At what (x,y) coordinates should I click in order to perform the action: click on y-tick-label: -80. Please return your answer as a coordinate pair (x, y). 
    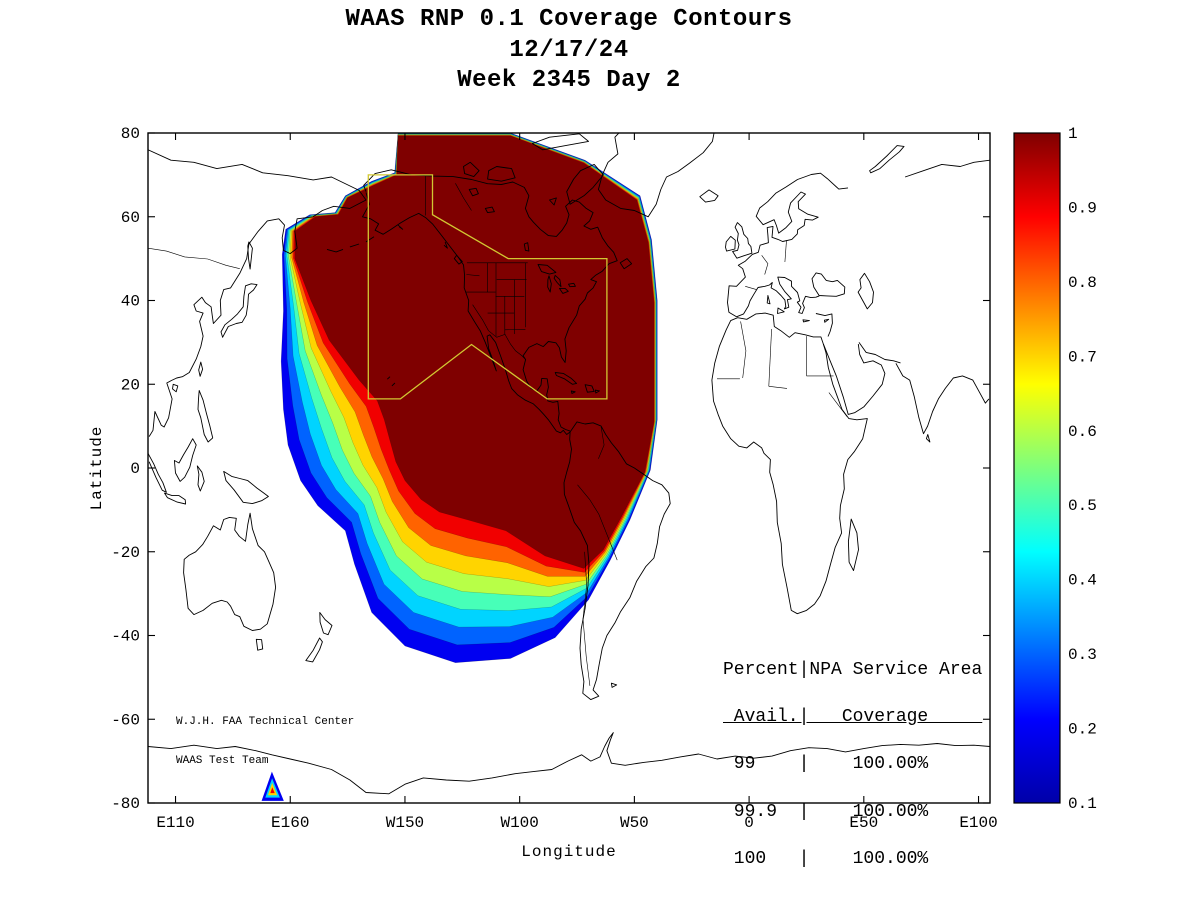
    Looking at the image, I should click on (125, 804).